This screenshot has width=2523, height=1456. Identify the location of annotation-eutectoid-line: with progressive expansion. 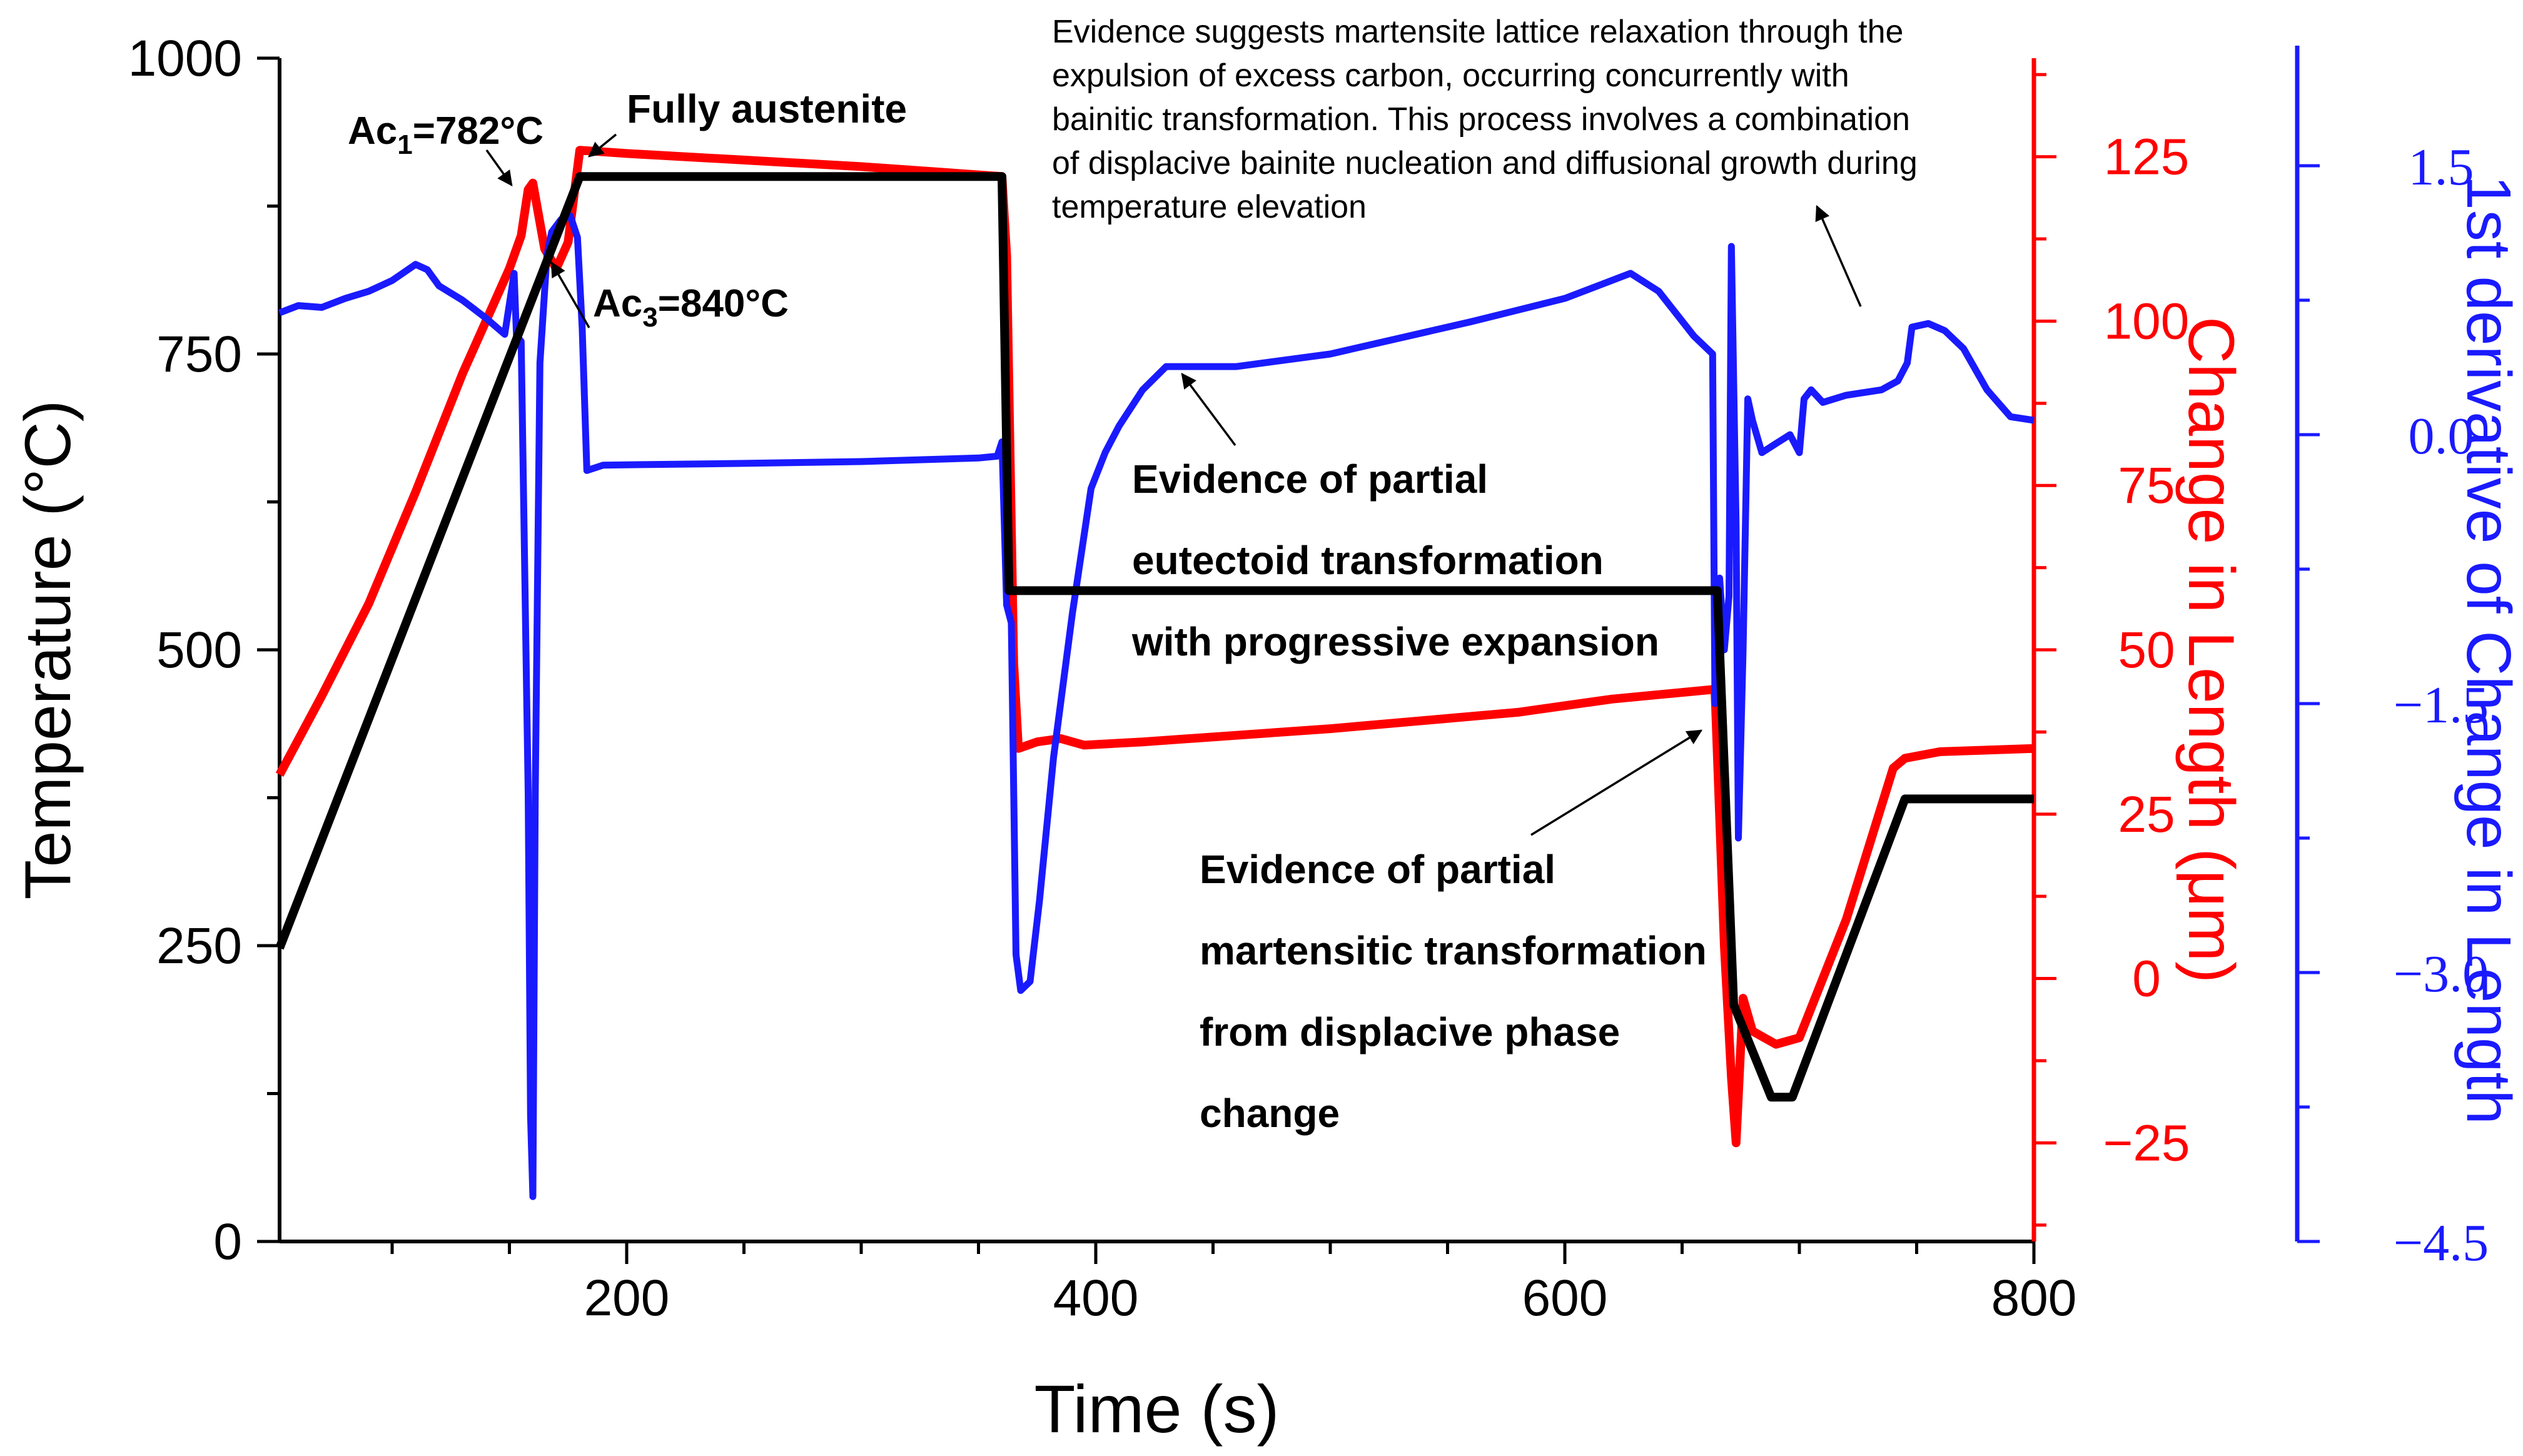
(1395, 642).